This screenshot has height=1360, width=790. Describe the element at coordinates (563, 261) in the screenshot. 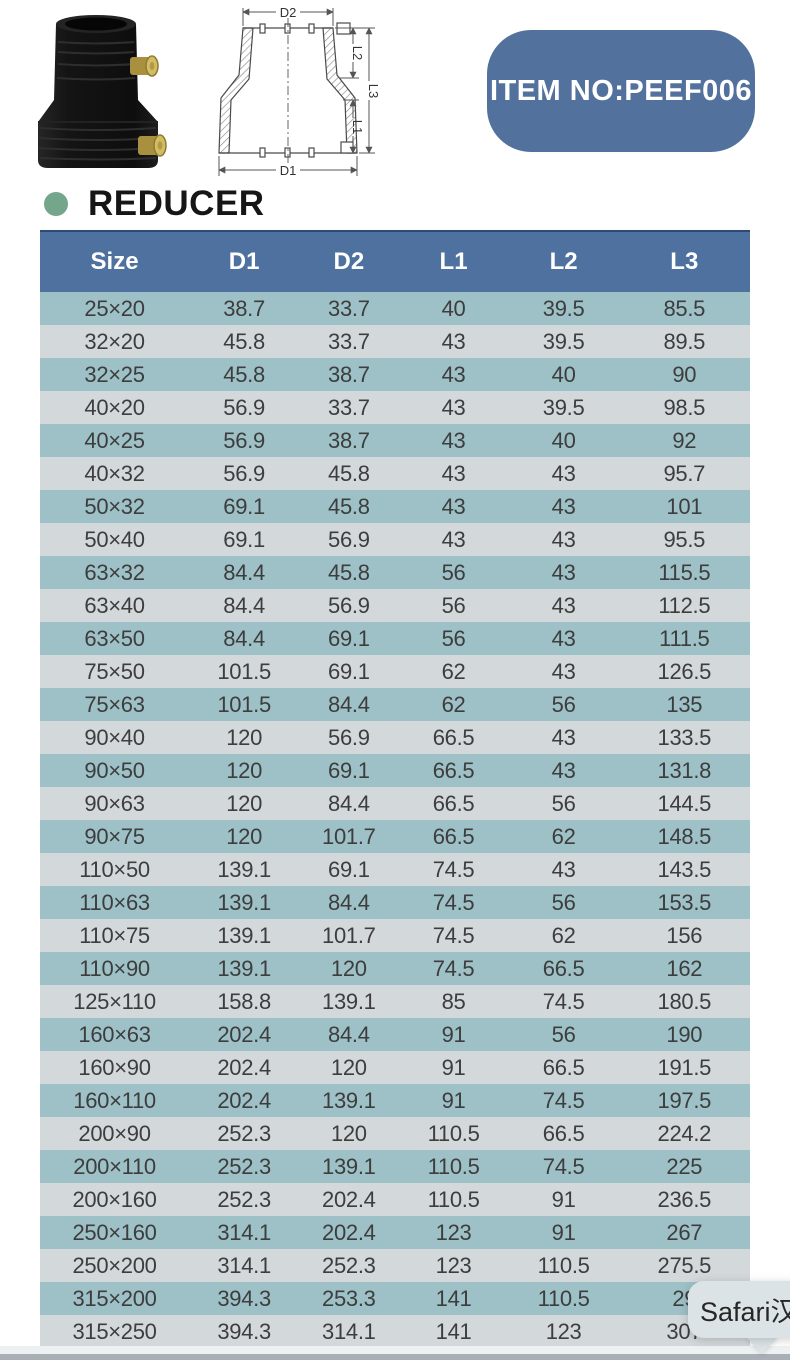

I see `column-header-l2: L2` at that location.